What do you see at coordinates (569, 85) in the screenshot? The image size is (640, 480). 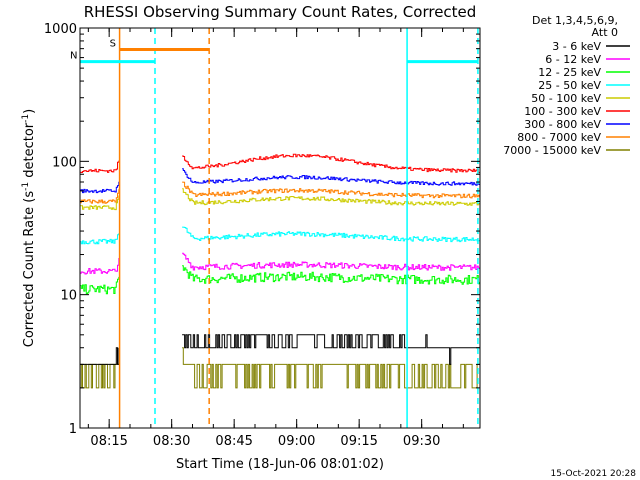 I see `legend-label: 25 - 50 keV` at bounding box center [569, 85].